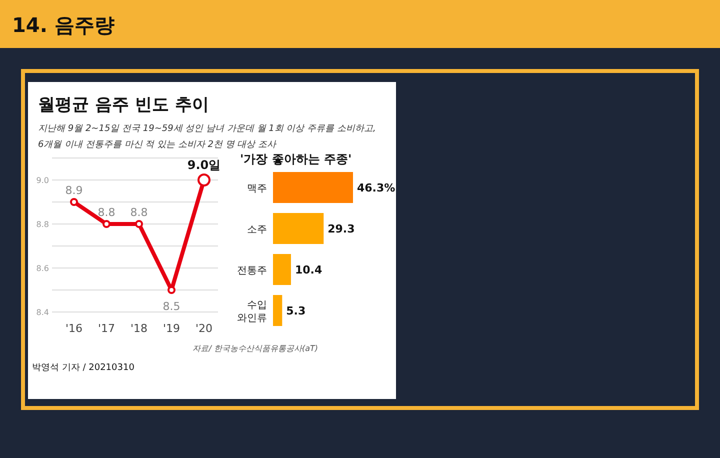 The image size is (720, 458). Describe the element at coordinates (296, 311) in the screenshot. I see `data-label: 5.3` at that location.